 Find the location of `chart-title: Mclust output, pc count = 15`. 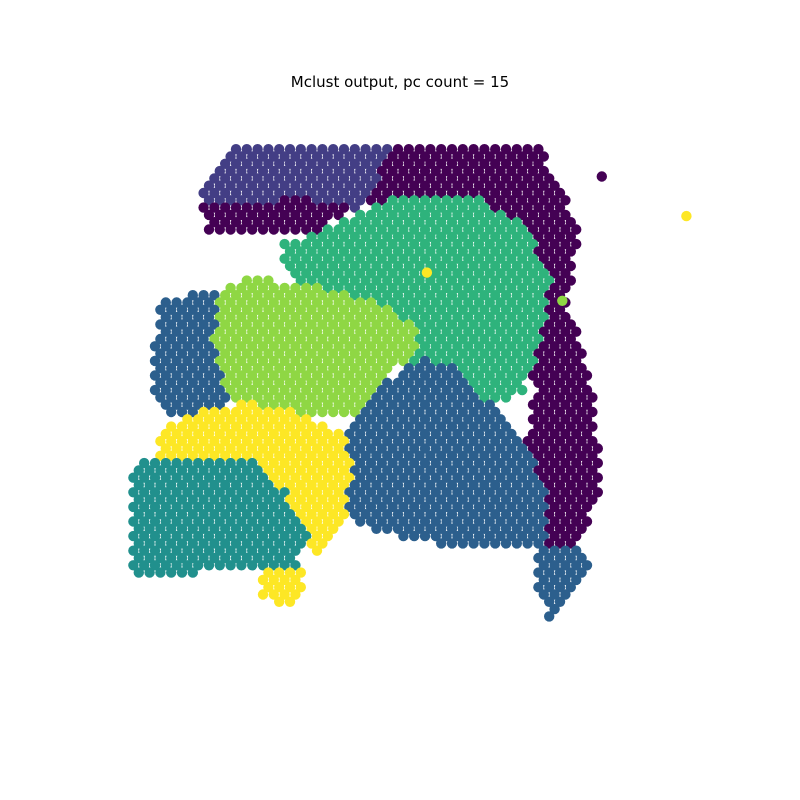

chart-title: Mclust output, pc count = 15 is located at coordinates (400, 82).